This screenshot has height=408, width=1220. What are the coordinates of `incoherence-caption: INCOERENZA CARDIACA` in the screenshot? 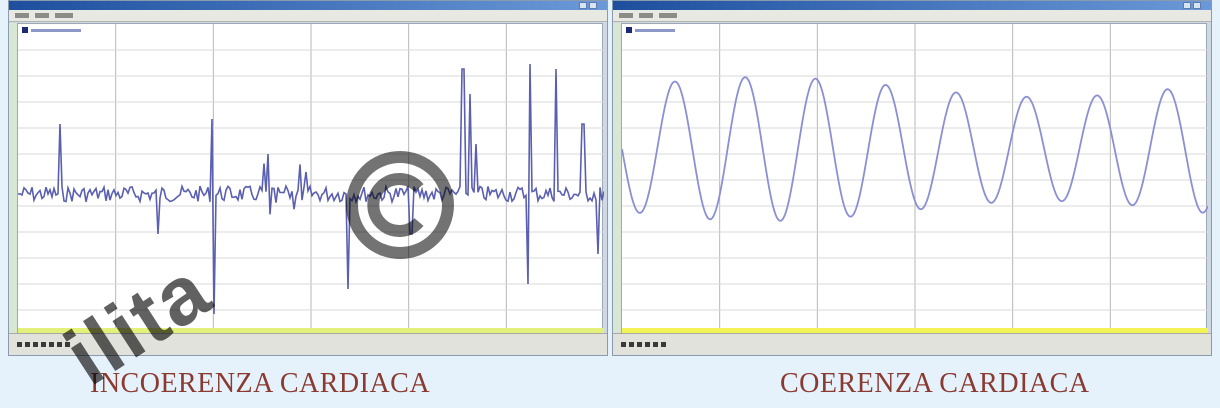 It's located at (260, 383).